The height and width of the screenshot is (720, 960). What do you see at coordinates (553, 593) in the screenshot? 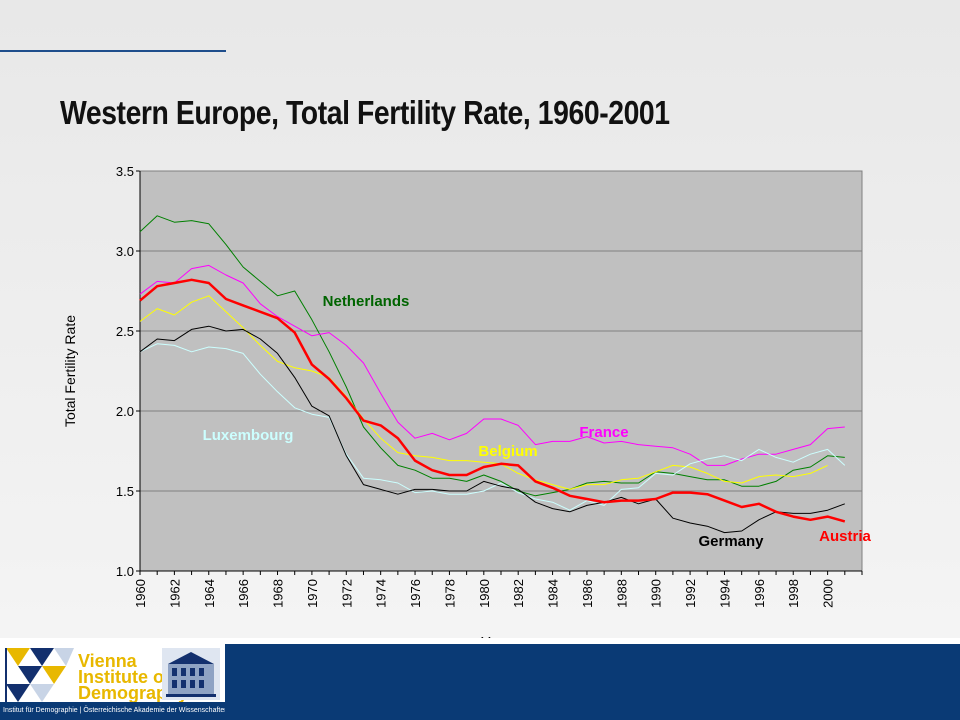
I see `x-tick-label: 1984` at bounding box center [553, 593].